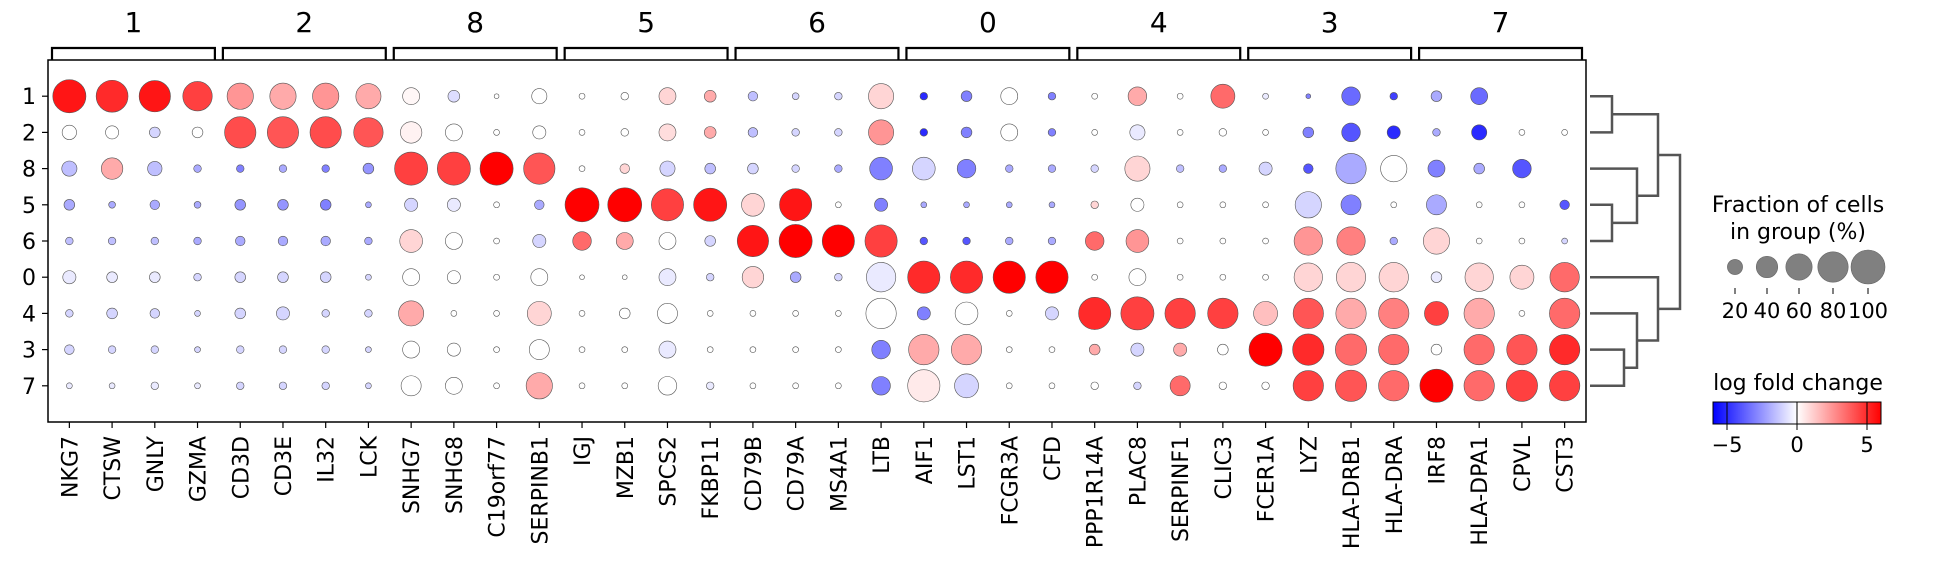  Describe the element at coordinates (988, 22) in the screenshot. I see `group-label: 0` at that location.